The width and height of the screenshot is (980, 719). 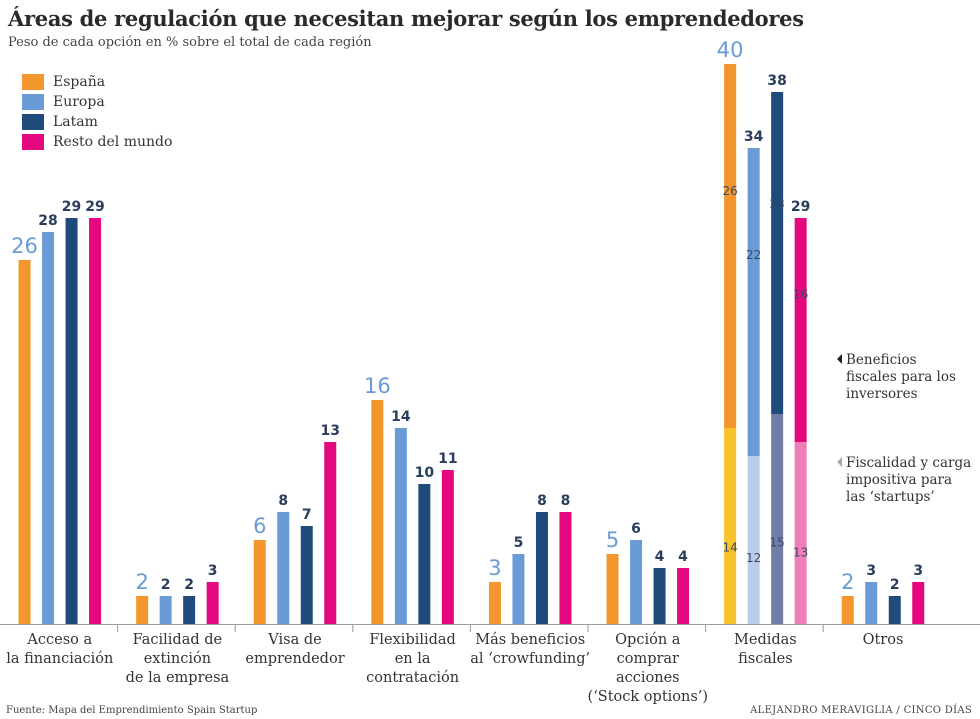 What do you see at coordinates (648, 668) in the screenshot?
I see `category-label: Opción a comprar acciones (‘Stock options’)` at bounding box center [648, 668].